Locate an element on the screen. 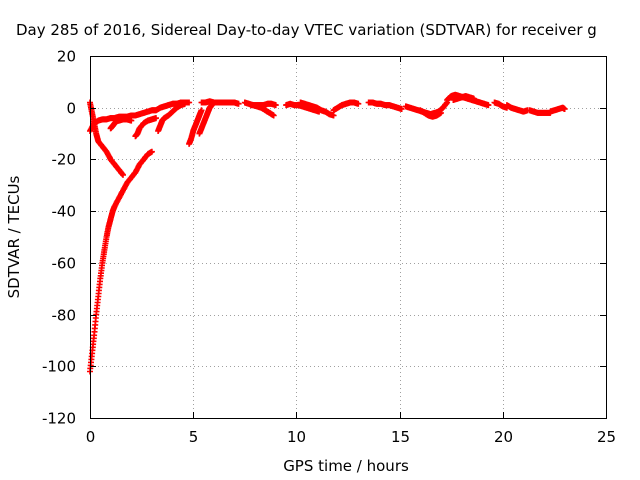 The image size is (640, 480). y-tick-label: -60 is located at coordinates (64, 264).